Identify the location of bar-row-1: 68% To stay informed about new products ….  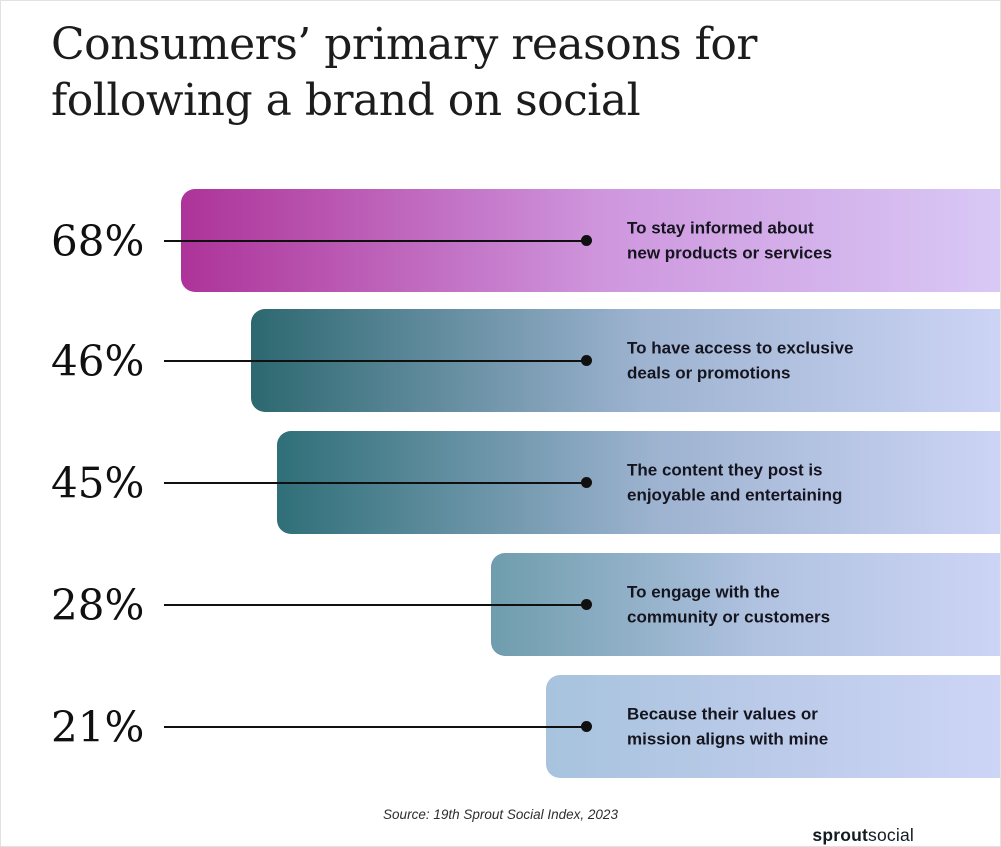
(500, 240).